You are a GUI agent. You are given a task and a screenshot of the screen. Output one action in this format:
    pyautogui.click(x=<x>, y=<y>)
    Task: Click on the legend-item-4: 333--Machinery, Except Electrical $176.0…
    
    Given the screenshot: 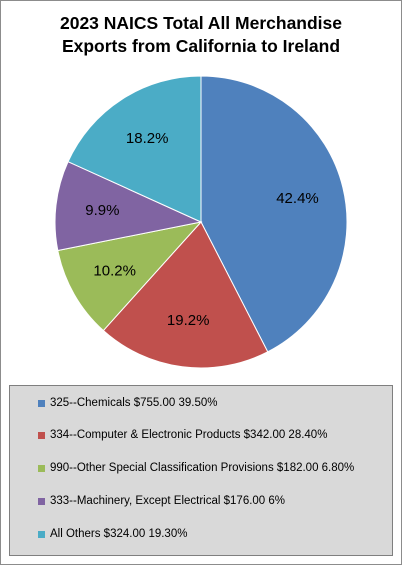 What is the action you would take?
    pyautogui.click(x=161, y=501)
    